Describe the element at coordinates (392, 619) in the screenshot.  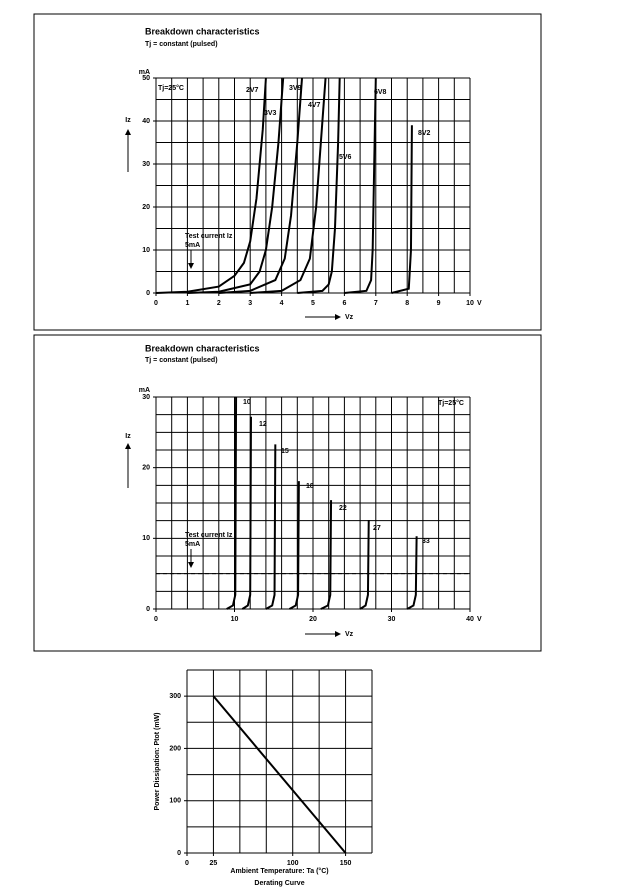
I see `x-tick-label: 30` at that location.